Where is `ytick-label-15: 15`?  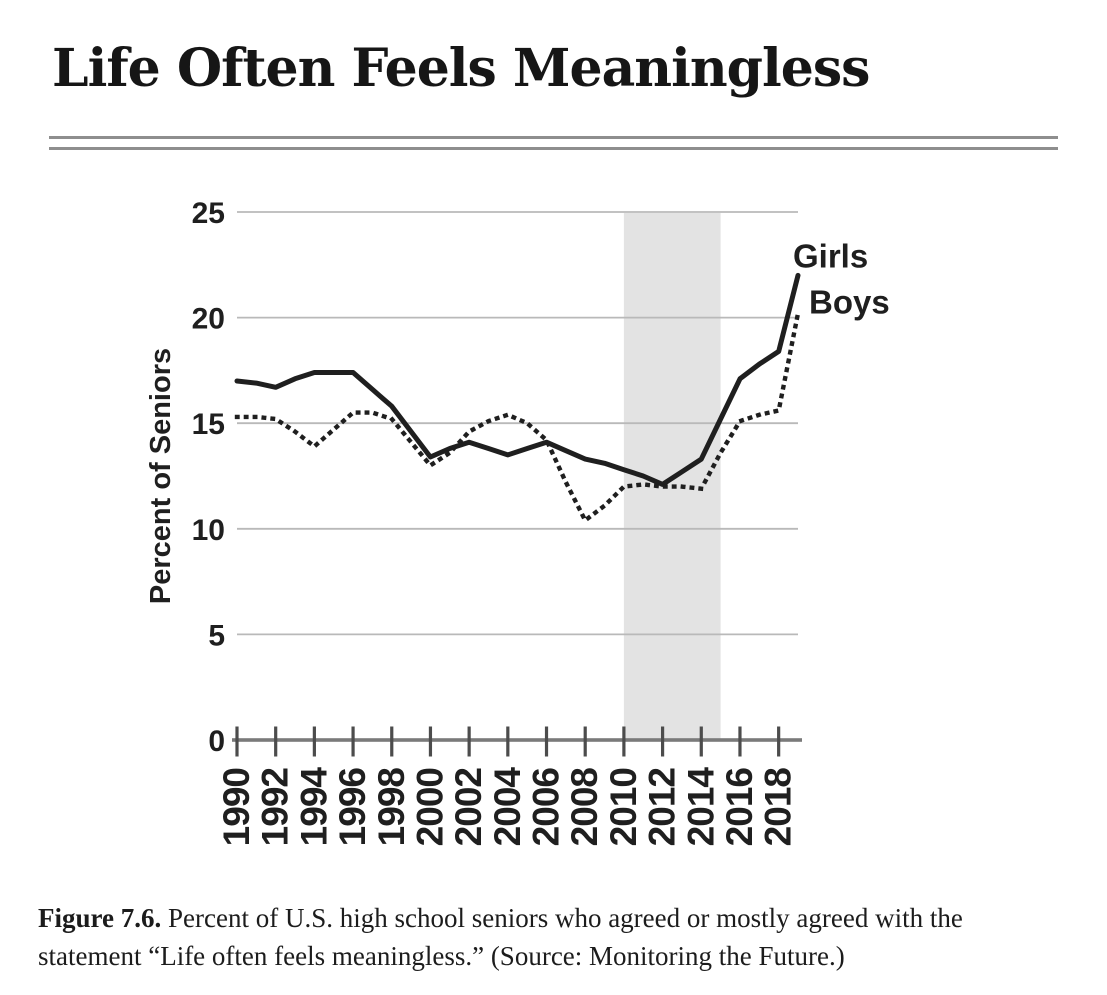 ytick-label-15: 15 is located at coordinates (208, 424).